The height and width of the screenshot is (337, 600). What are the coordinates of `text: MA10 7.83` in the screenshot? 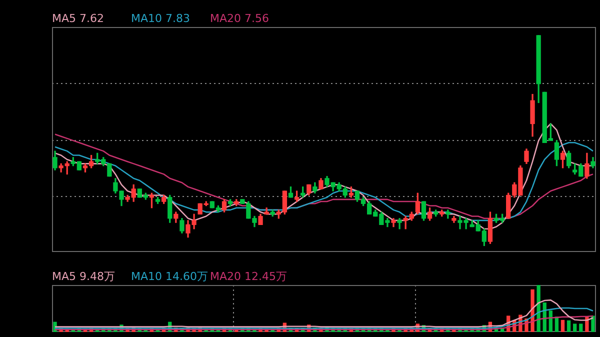 It's located at (160, 18).